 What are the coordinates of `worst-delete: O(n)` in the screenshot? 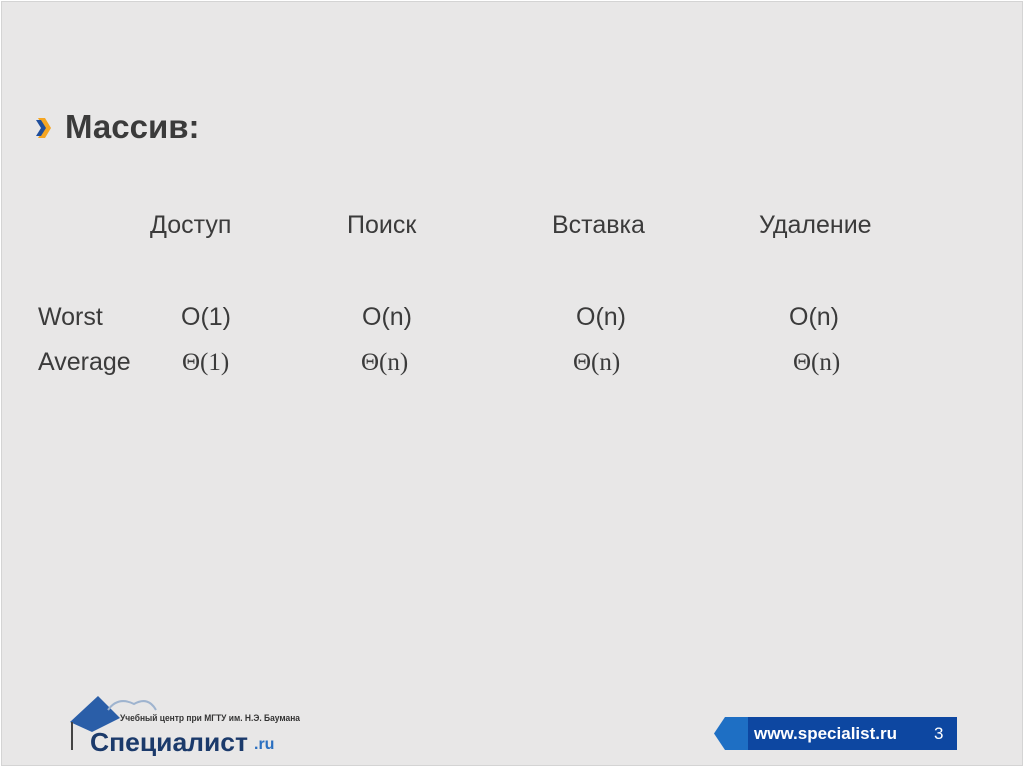 It's located at (814, 317).